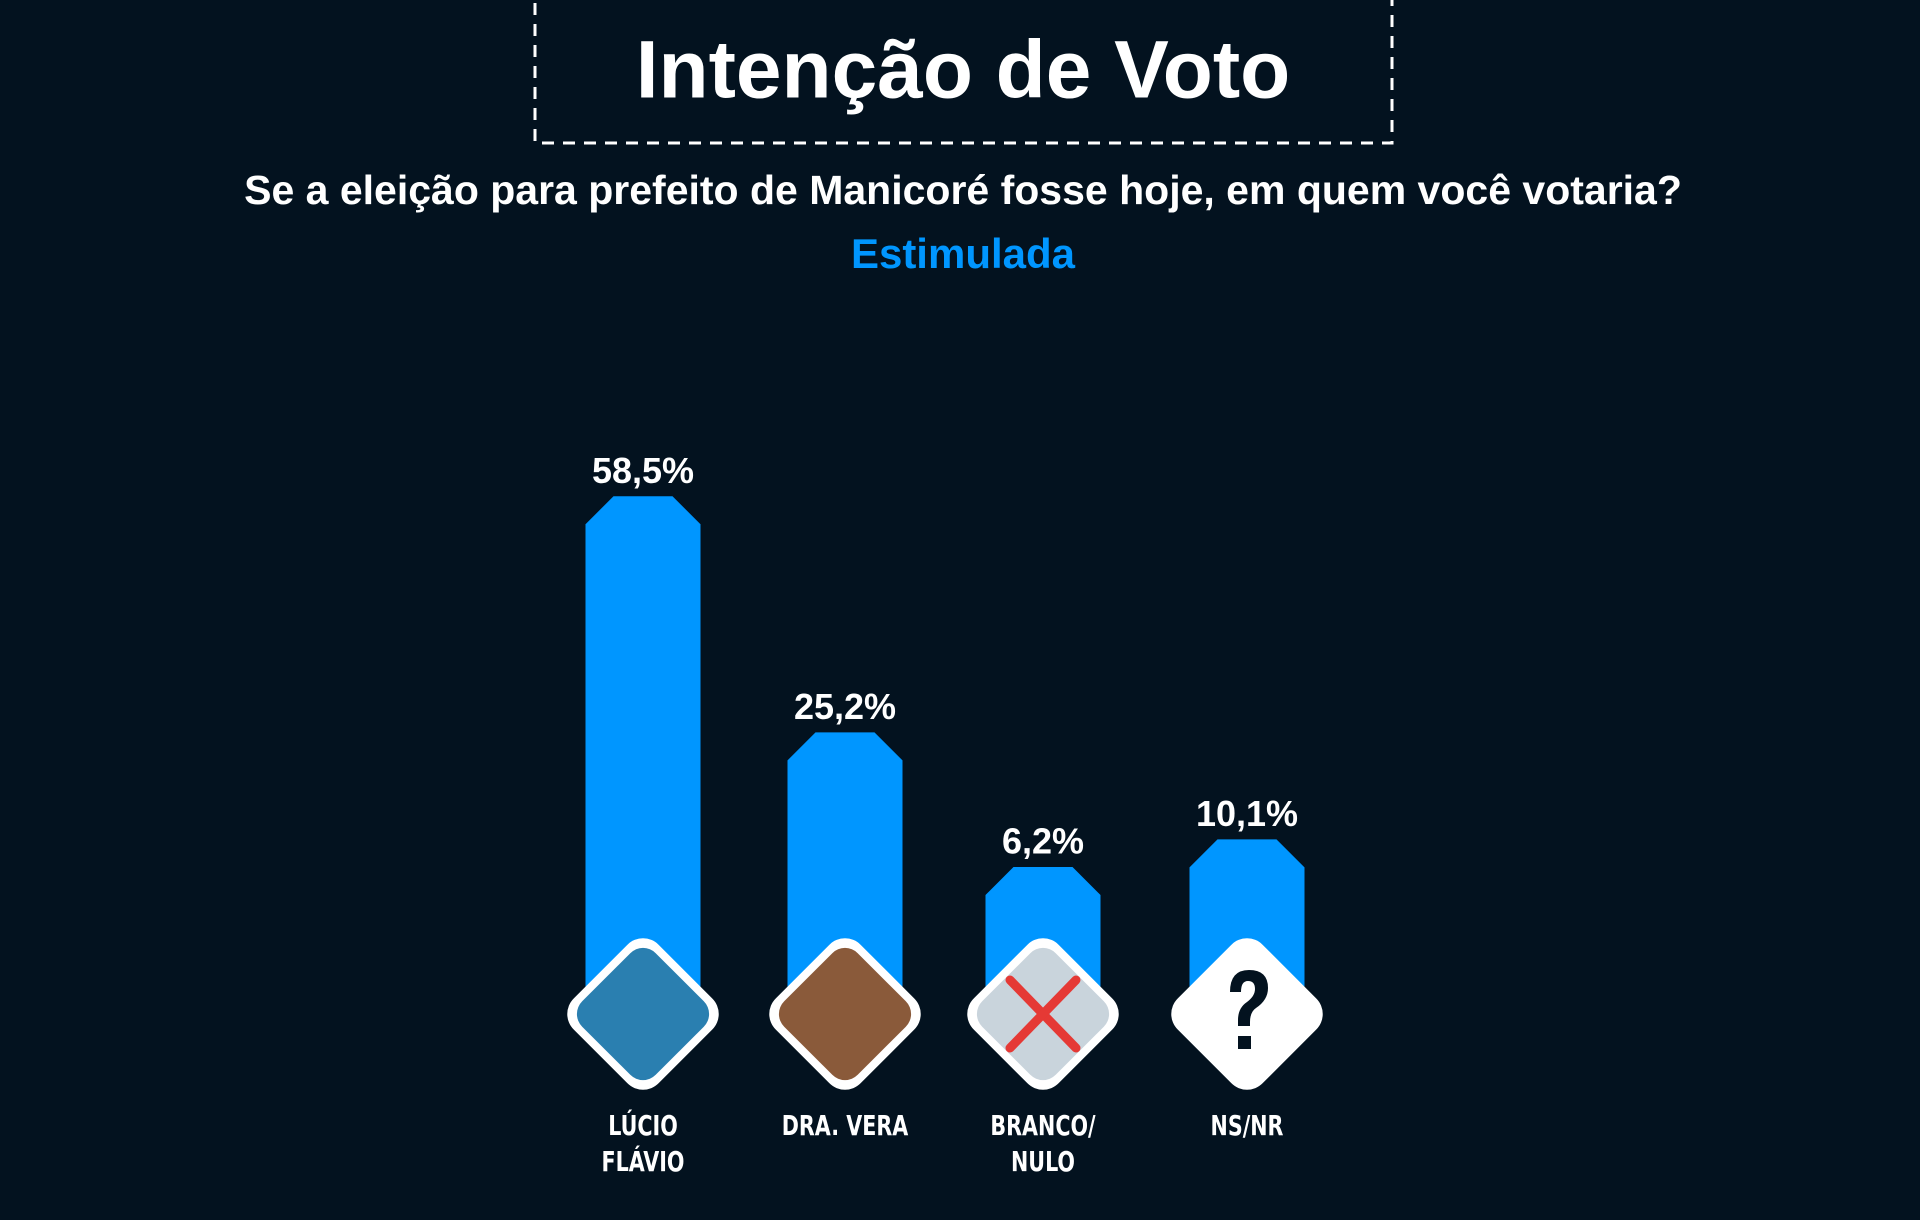 This screenshot has height=1220, width=1920. I want to click on chart-title: Intenção de Voto, so click(963, 70).